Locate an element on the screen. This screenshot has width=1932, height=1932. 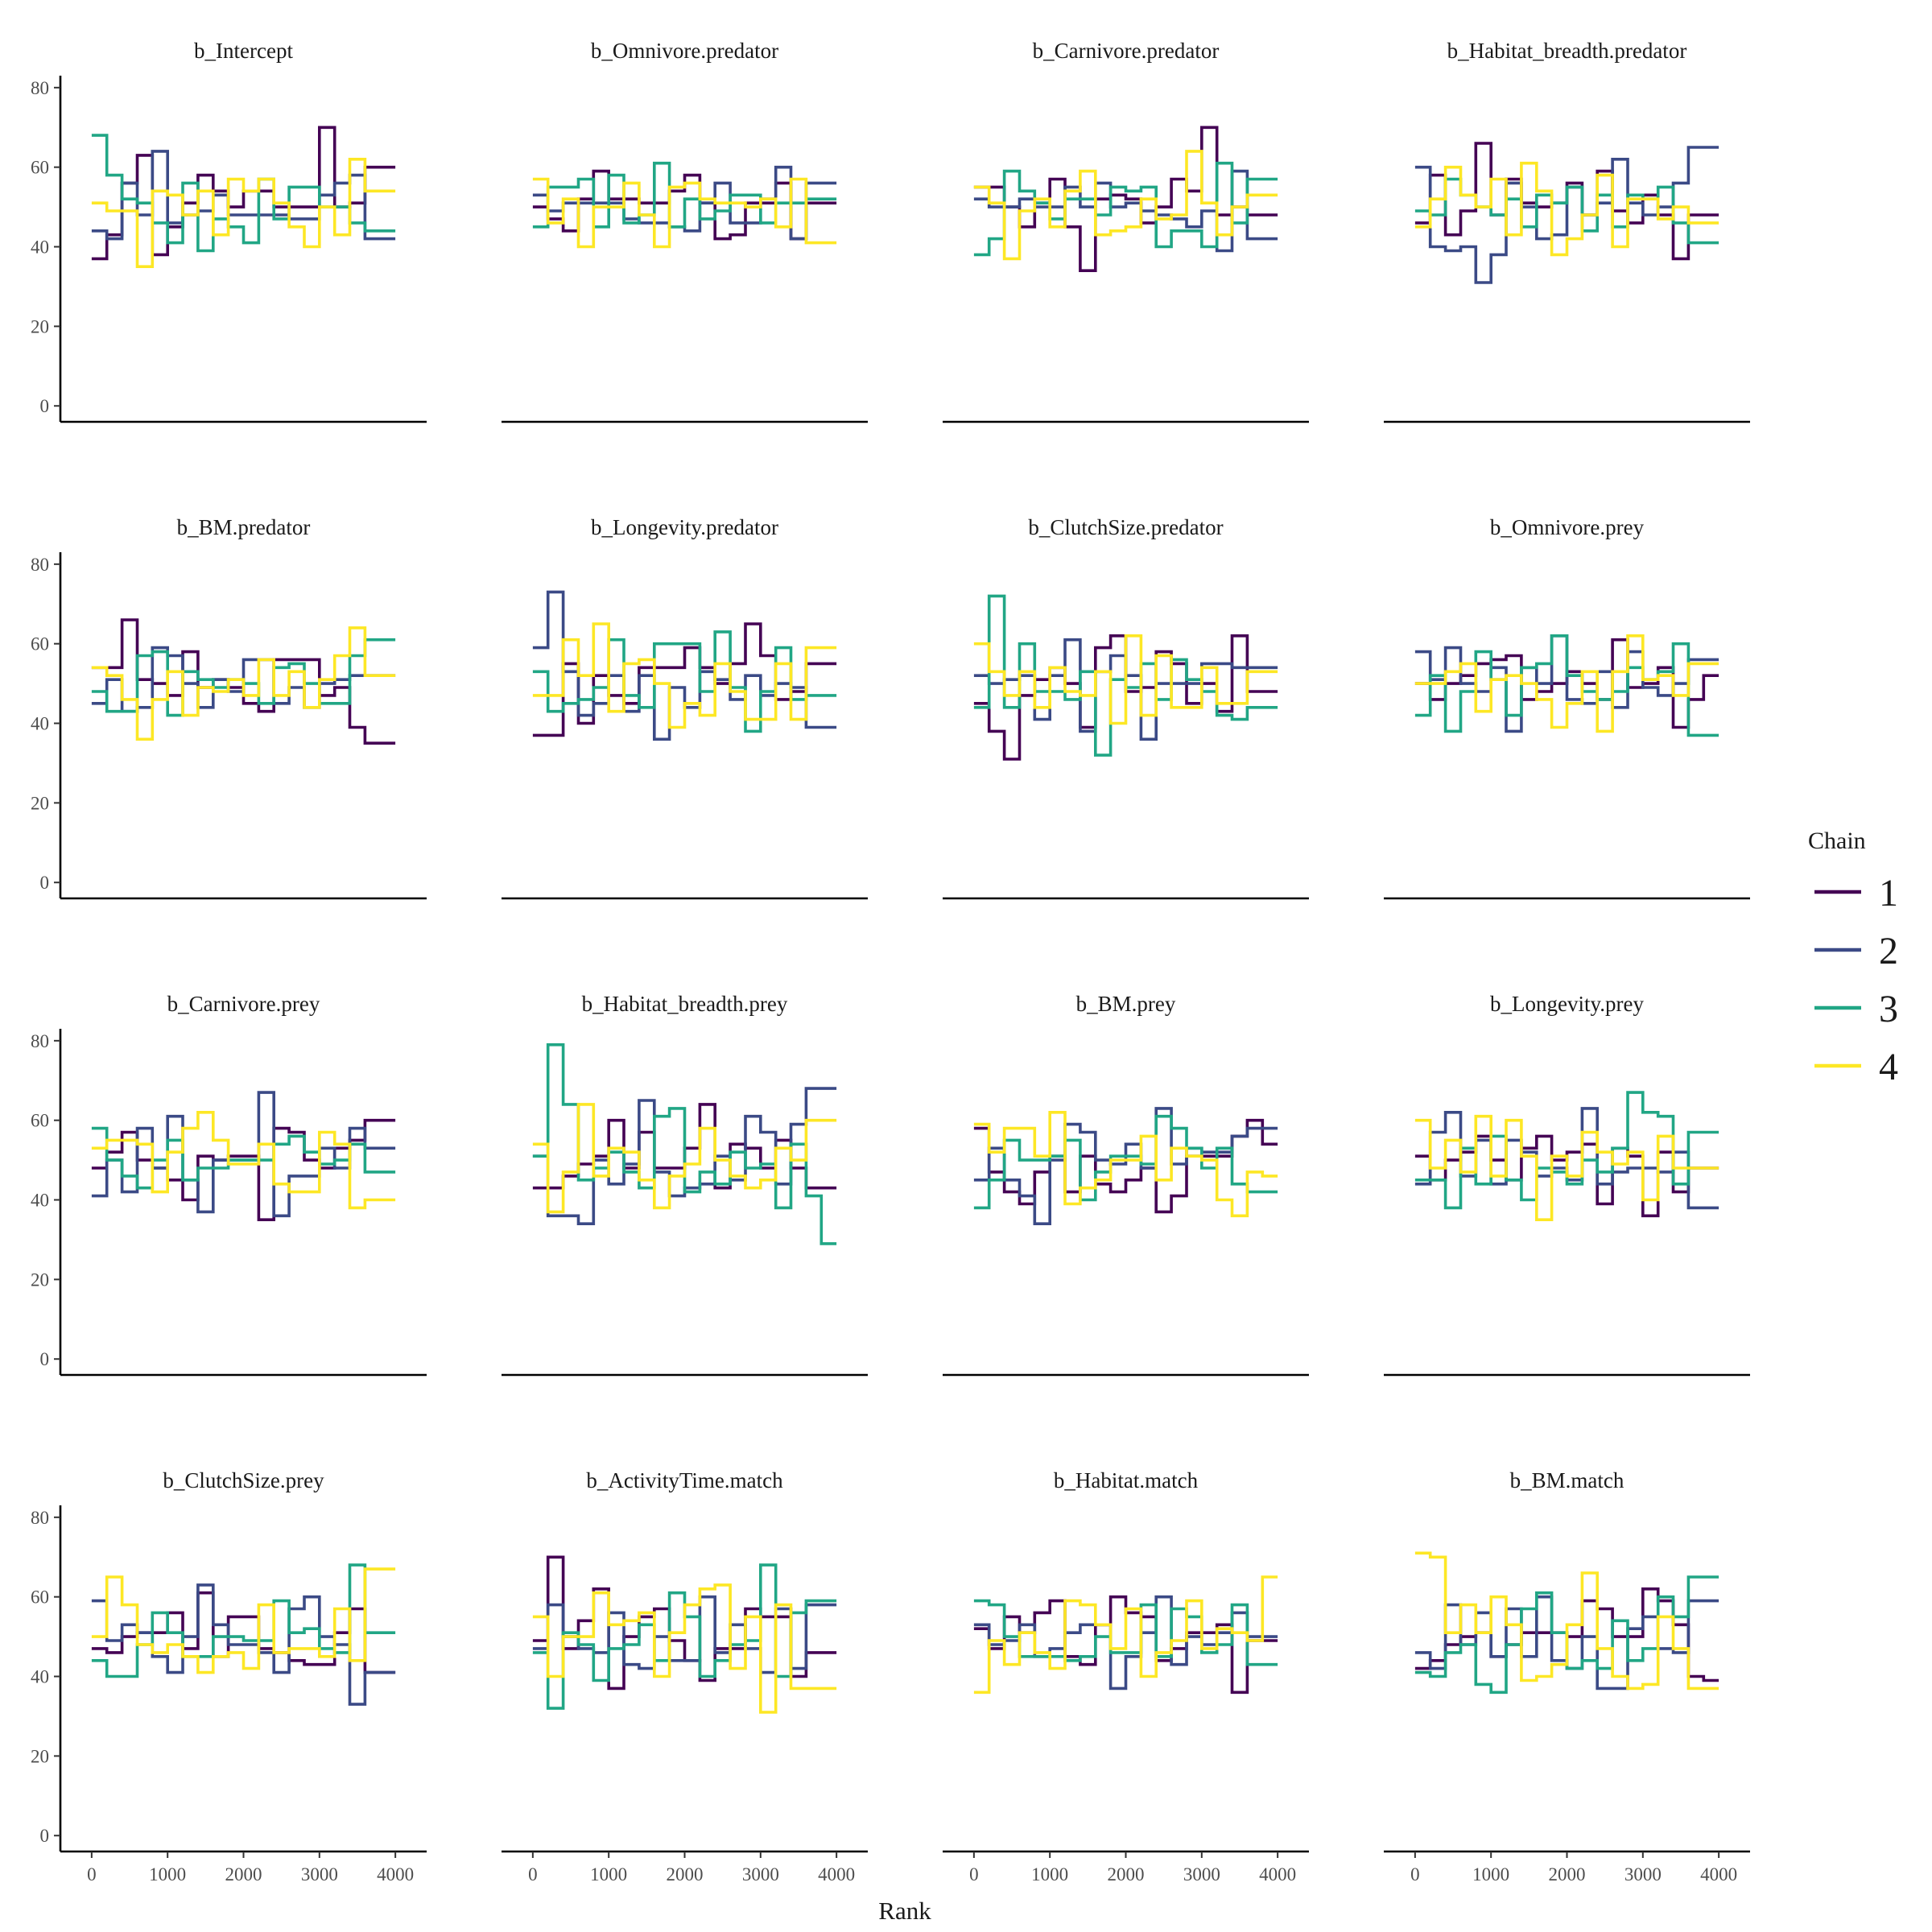
facet-panel: b_Longevity.predator is located at coordinates (685, 707).